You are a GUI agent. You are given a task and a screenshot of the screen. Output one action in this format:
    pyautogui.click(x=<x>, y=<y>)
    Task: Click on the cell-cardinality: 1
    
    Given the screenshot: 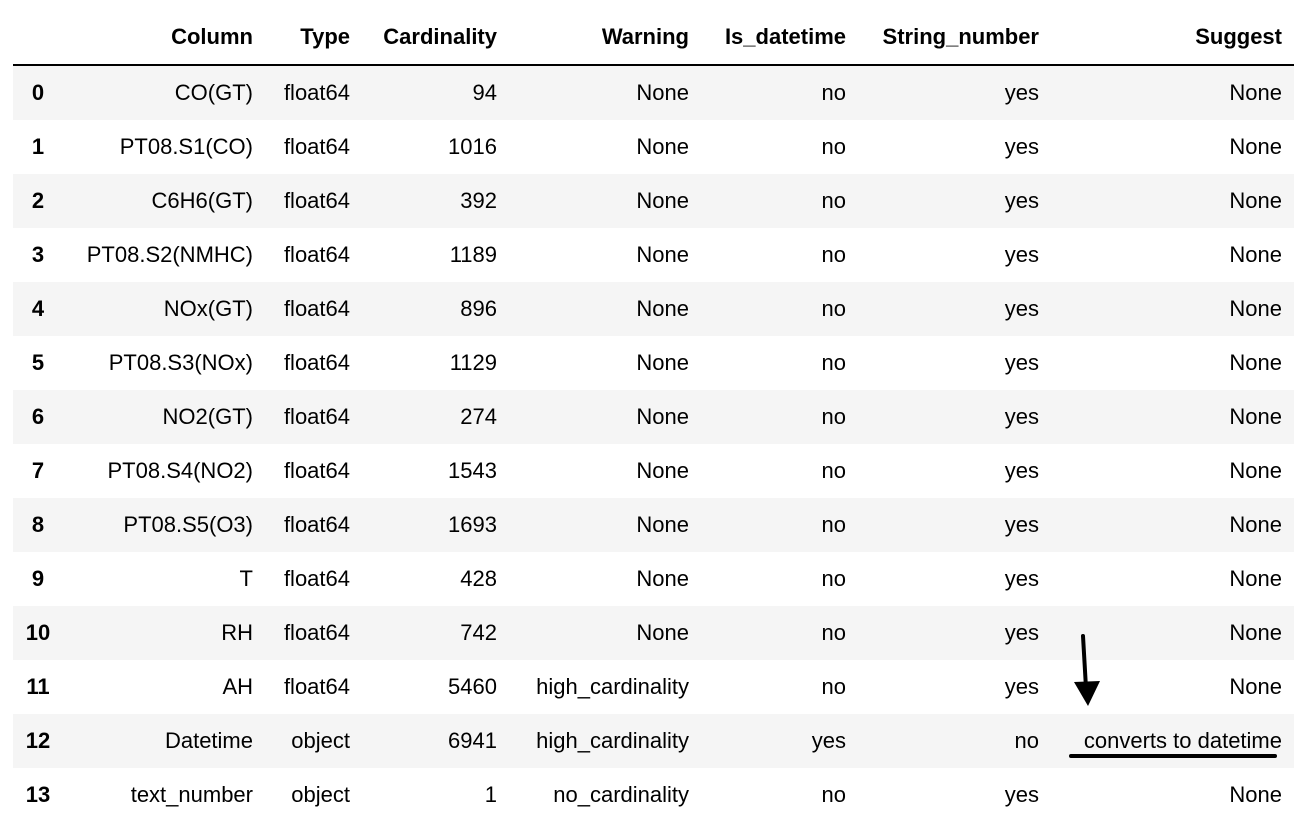 What is the action you would take?
    pyautogui.click(x=490, y=794)
    